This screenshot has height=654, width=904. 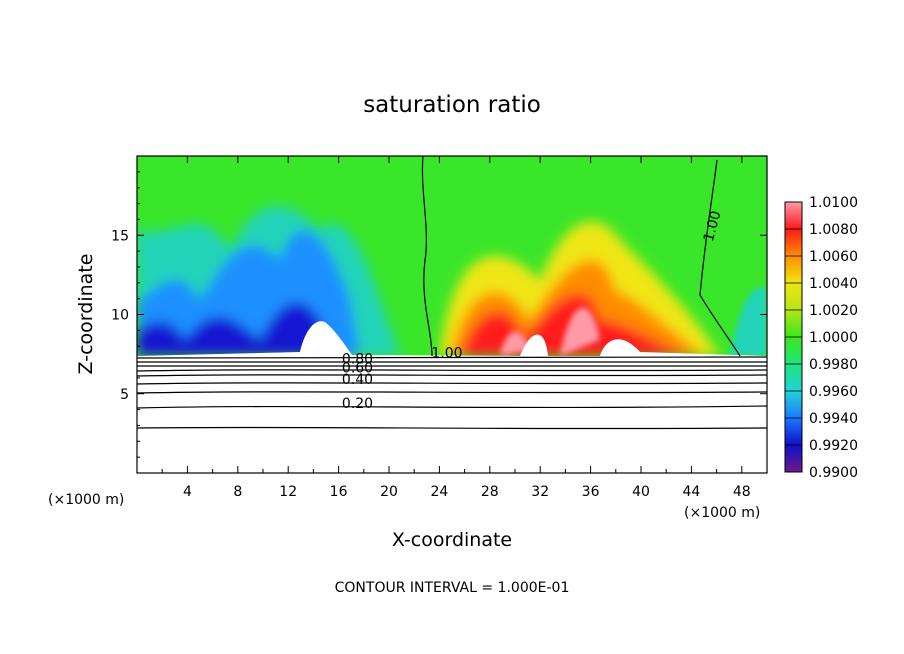 I want to click on y-axis-title: Z-coordinate, so click(x=86, y=314).